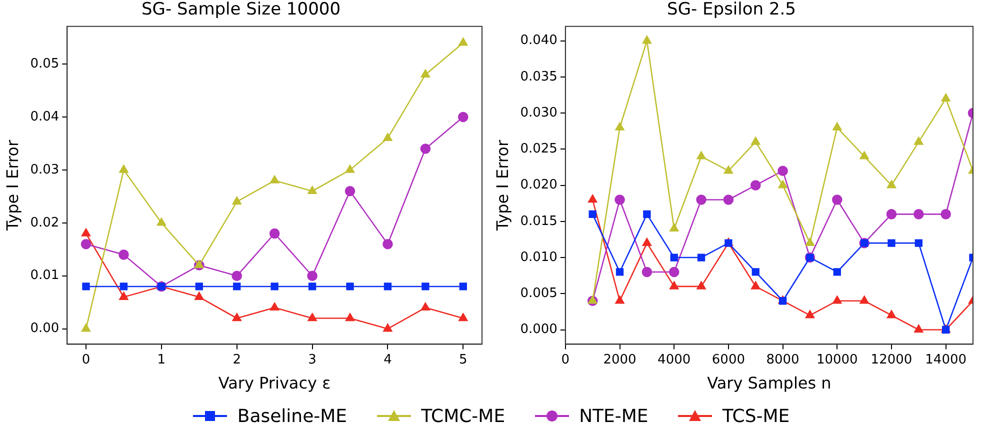 This screenshot has height=437, width=981. Describe the element at coordinates (45, 116) in the screenshot. I see `y-tick-label: 0.04` at that location.